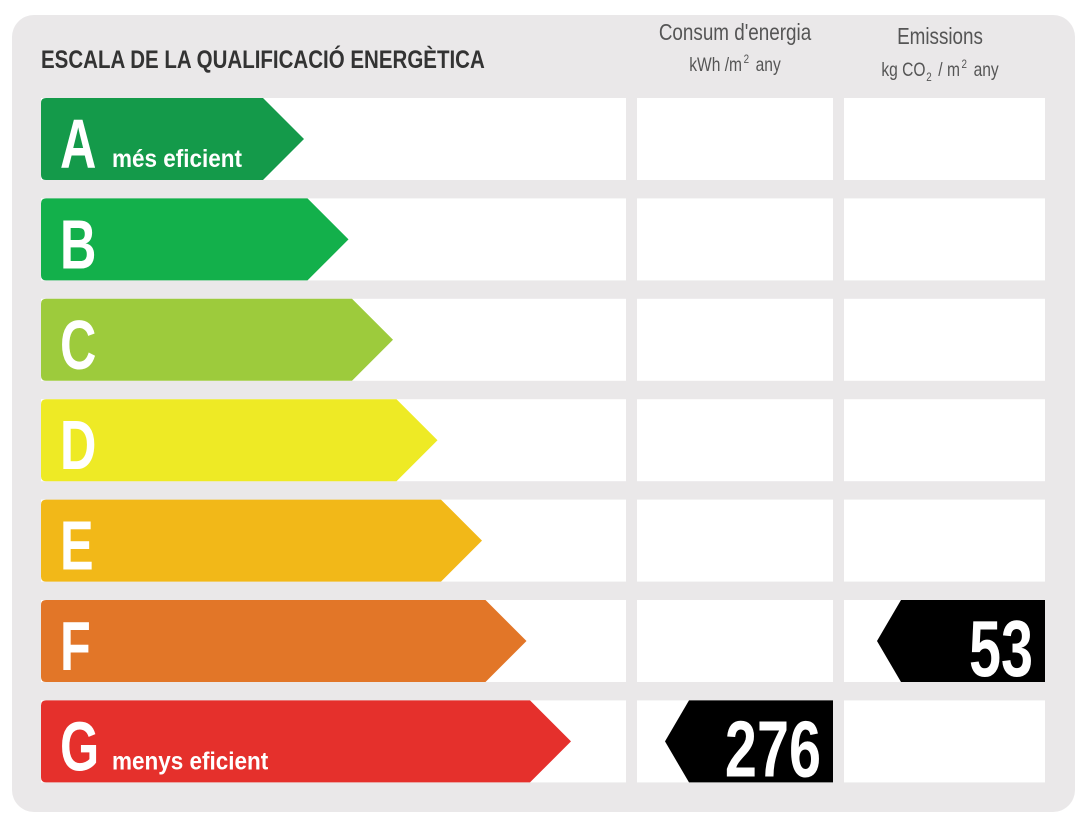 This screenshot has width=1087, height=819. I want to click on unit-text: / m, so click(949, 70).